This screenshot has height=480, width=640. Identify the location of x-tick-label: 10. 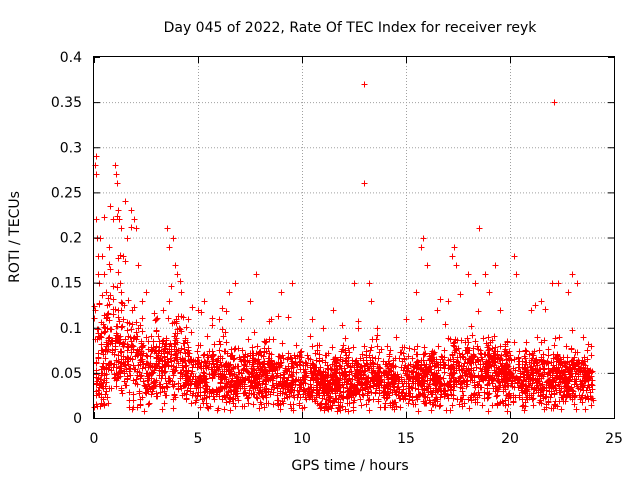
(302, 439).